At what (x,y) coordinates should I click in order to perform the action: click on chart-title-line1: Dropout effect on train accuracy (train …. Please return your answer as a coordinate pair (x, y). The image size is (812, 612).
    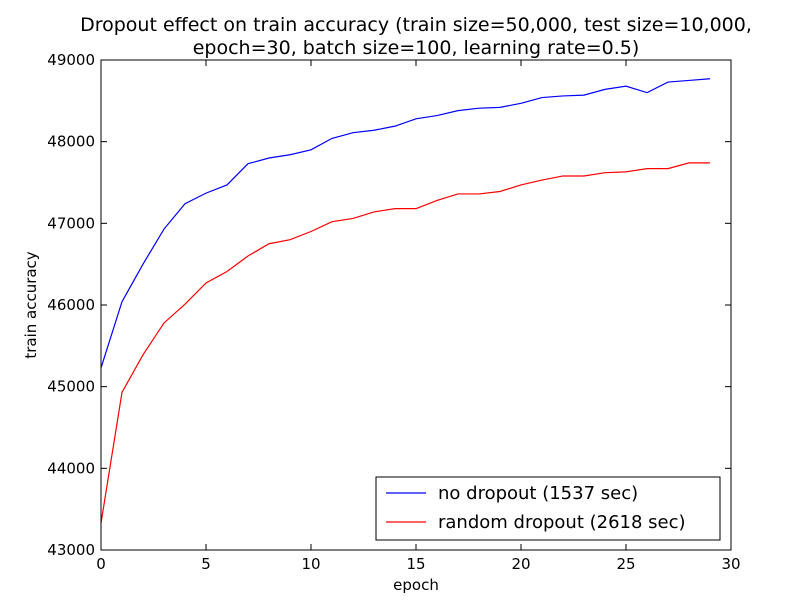
    Looking at the image, I should click on (416, 25).